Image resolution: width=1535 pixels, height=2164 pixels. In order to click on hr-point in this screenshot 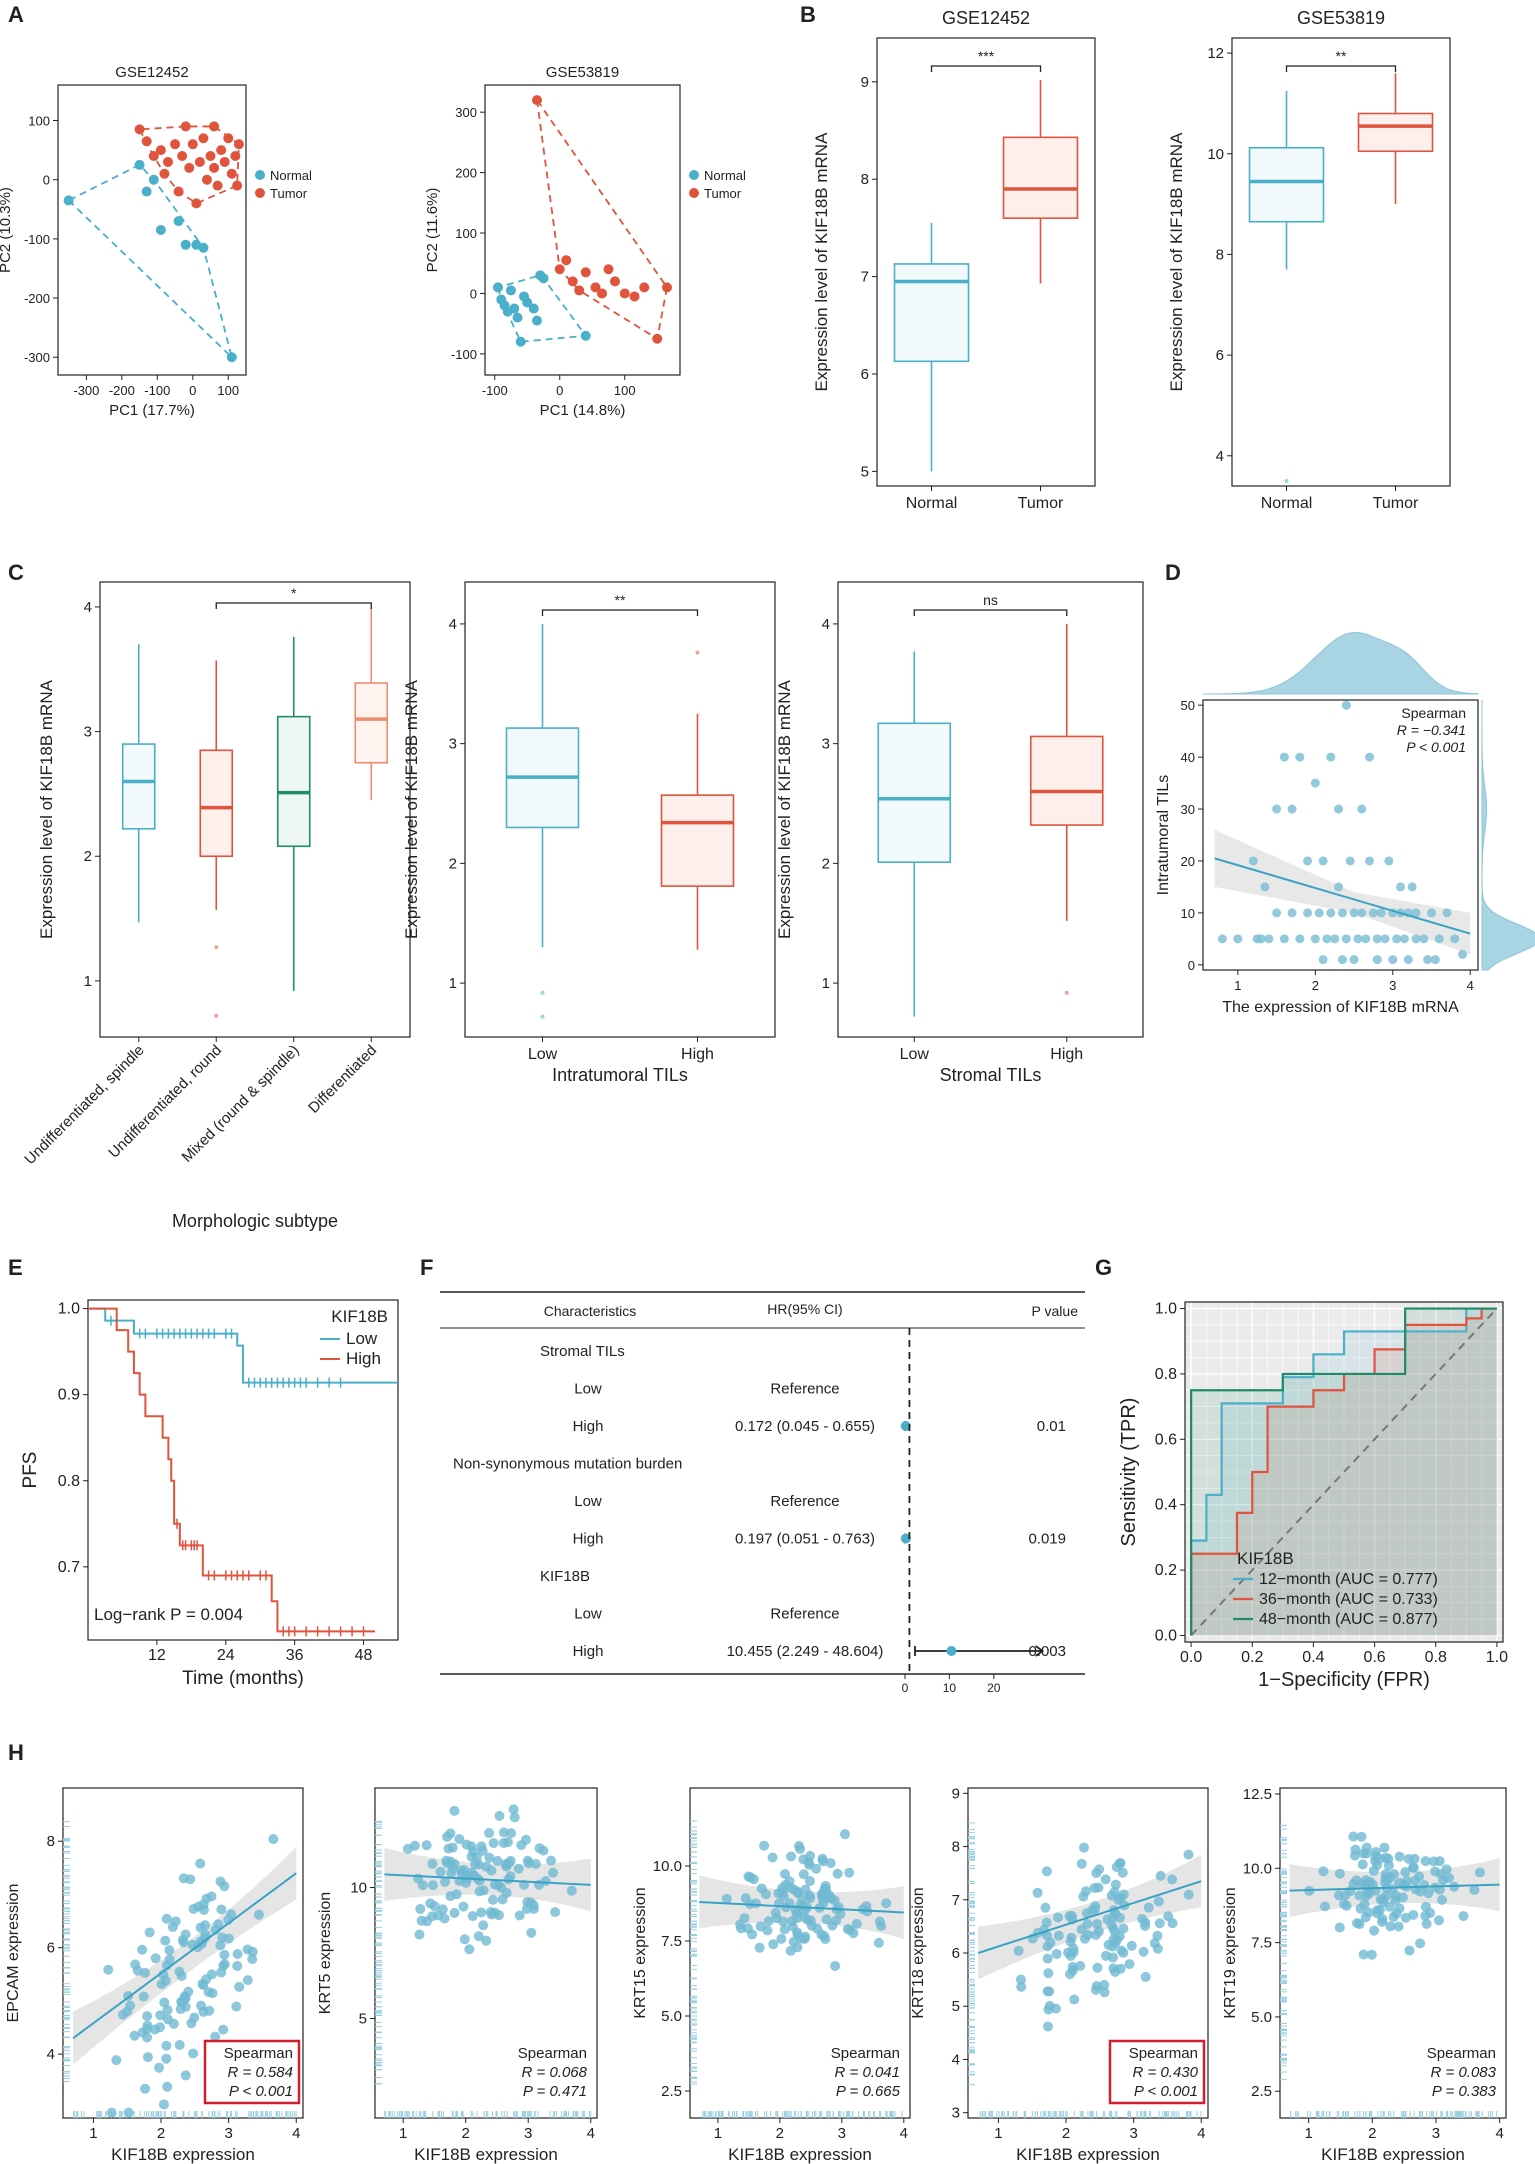, I will do `click(905, 1426)`.